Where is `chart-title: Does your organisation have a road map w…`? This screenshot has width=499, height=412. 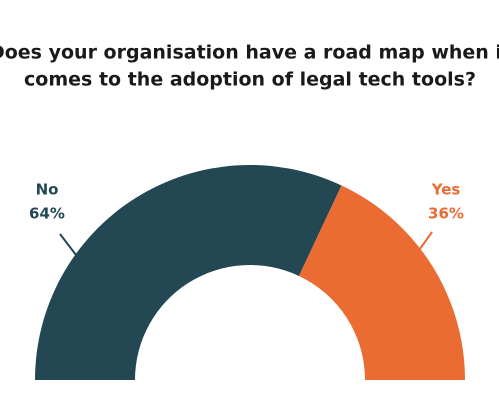
chart-title: Does your organisation have a road map w… is located at coordinates (249, 53).